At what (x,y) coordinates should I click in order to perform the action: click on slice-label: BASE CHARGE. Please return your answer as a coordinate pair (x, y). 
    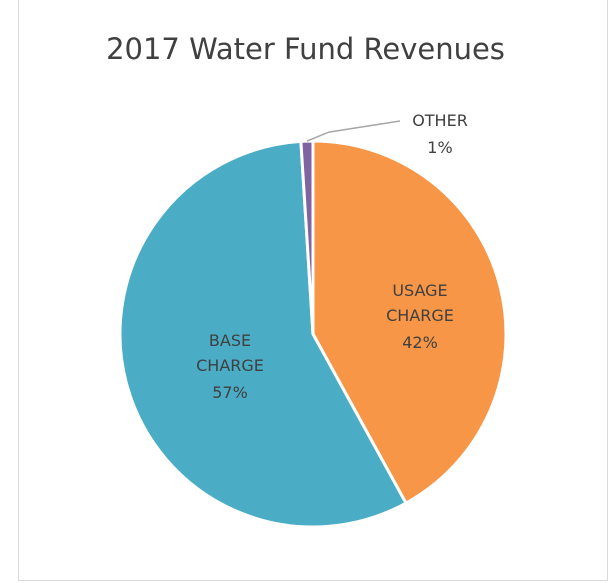
    Looking at the image, I should click on (230, 353).